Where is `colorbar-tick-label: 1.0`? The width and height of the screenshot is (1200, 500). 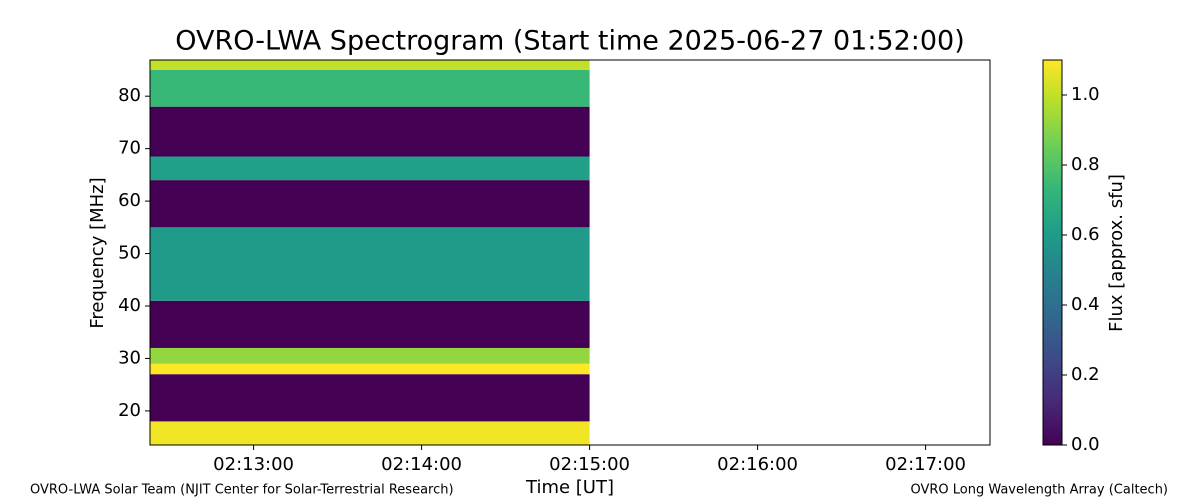 colorbar-tick-label: 1.0 is located at coordinates (1085, 94).